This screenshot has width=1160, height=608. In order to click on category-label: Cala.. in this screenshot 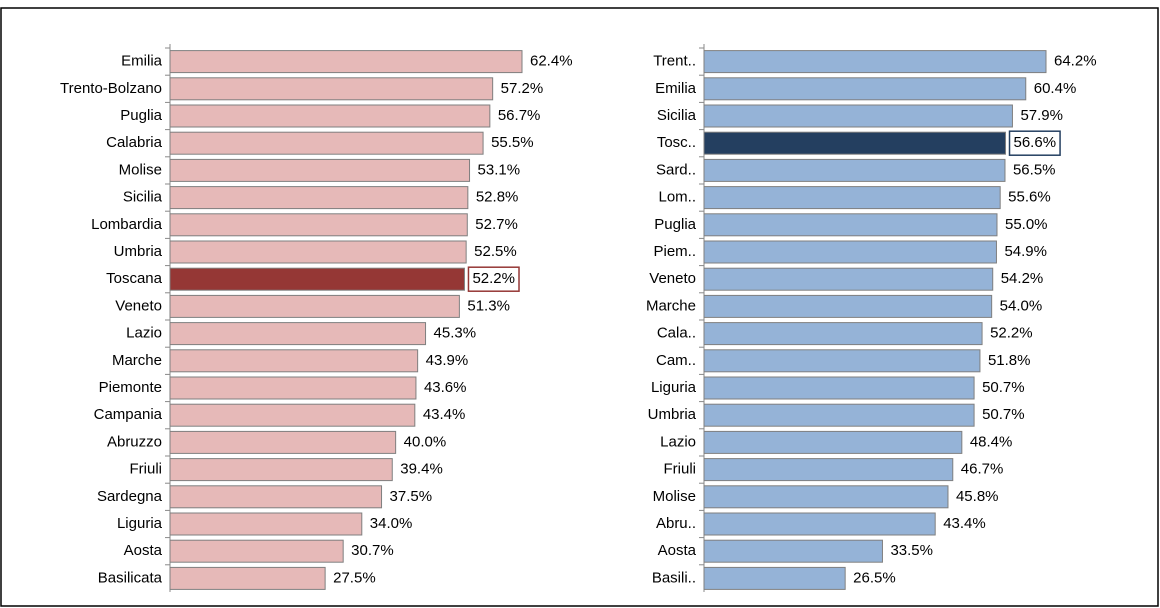, I will do `click(676, 333)`.